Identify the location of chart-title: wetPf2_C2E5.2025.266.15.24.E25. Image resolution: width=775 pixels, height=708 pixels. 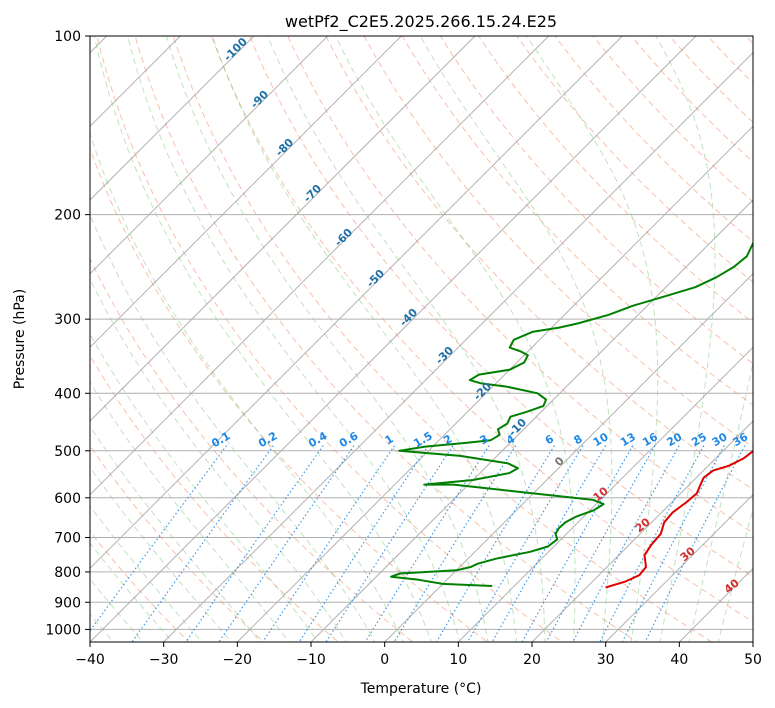
(421, 22).